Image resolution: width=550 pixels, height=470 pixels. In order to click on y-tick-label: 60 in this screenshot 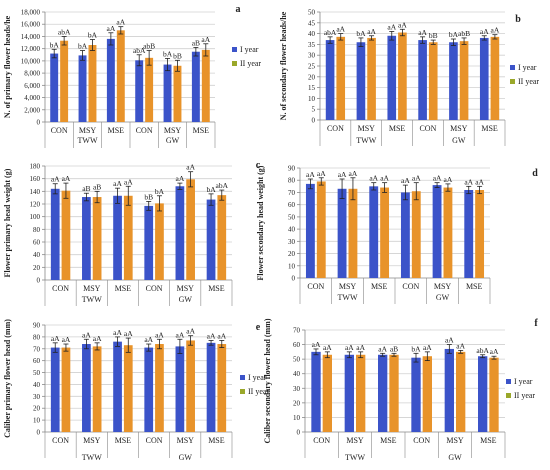, I will do `click(297, 345)`.